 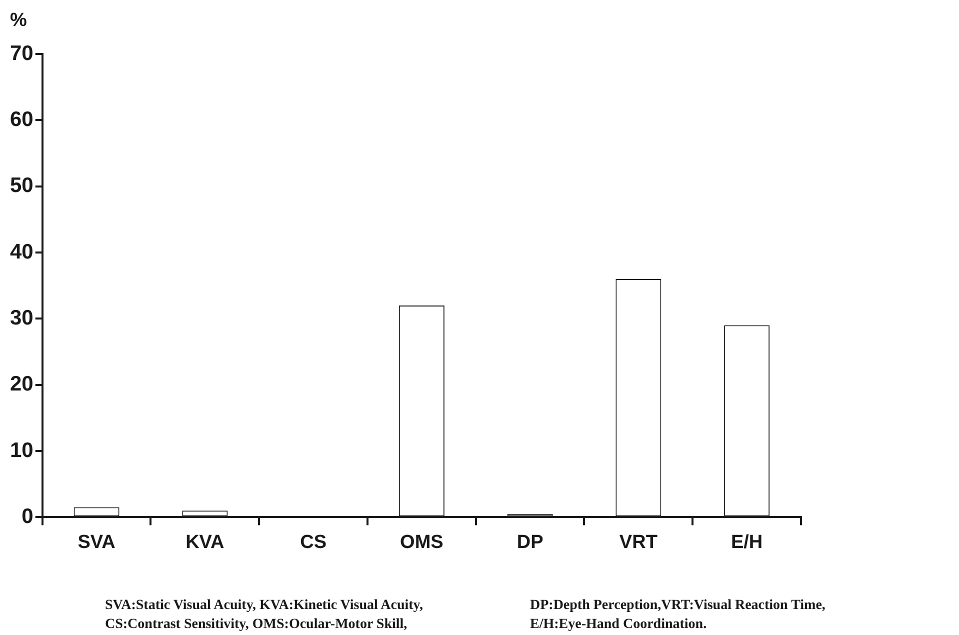 What do you see at coordinates (678, 606) in the screenshot?
I see `text: DP:Depth Perception,VRT:Visual Reaction Time,` at bounding box center [678, 606].